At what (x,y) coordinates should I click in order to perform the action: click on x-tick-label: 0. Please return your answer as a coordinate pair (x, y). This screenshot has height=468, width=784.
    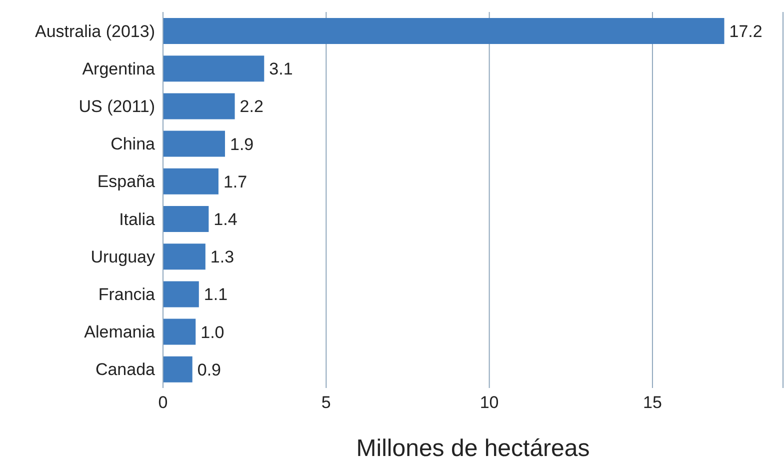
    Looking at the image, I should click on (163, 402).